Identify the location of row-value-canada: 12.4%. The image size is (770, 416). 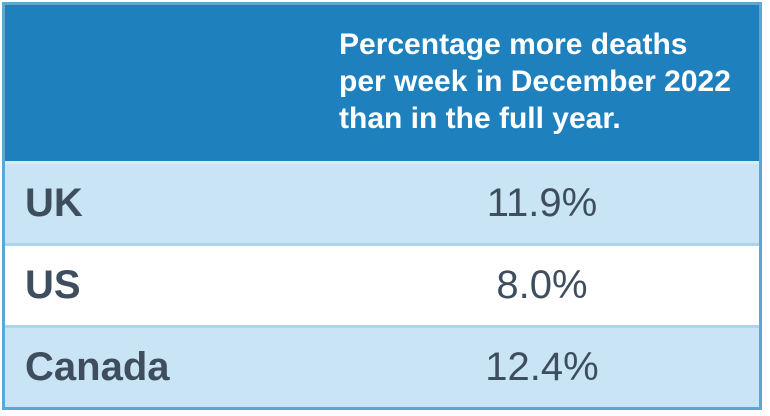
(542, 367).